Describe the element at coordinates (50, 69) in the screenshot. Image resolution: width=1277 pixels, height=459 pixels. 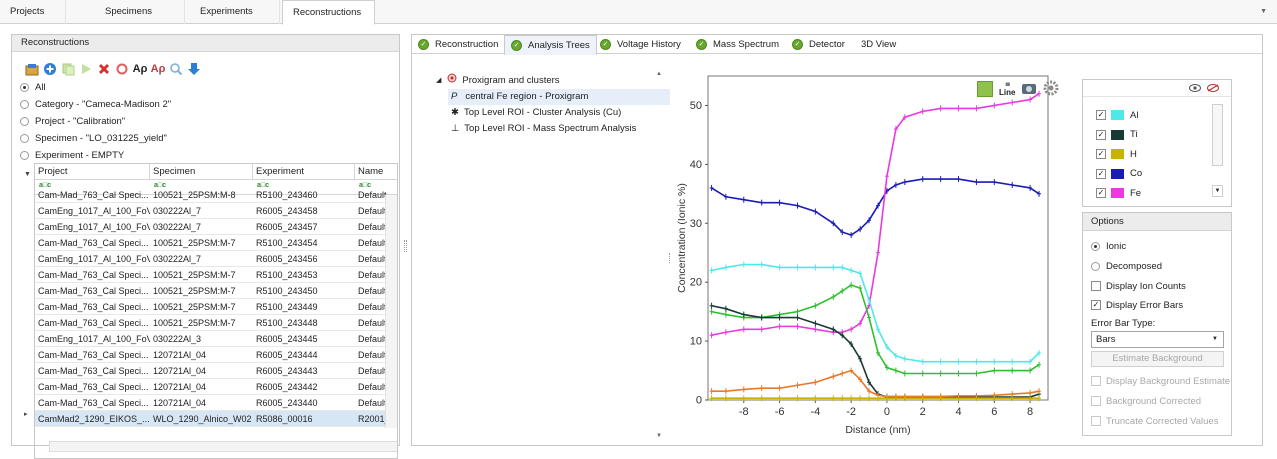
I see `add-icon` at that location.